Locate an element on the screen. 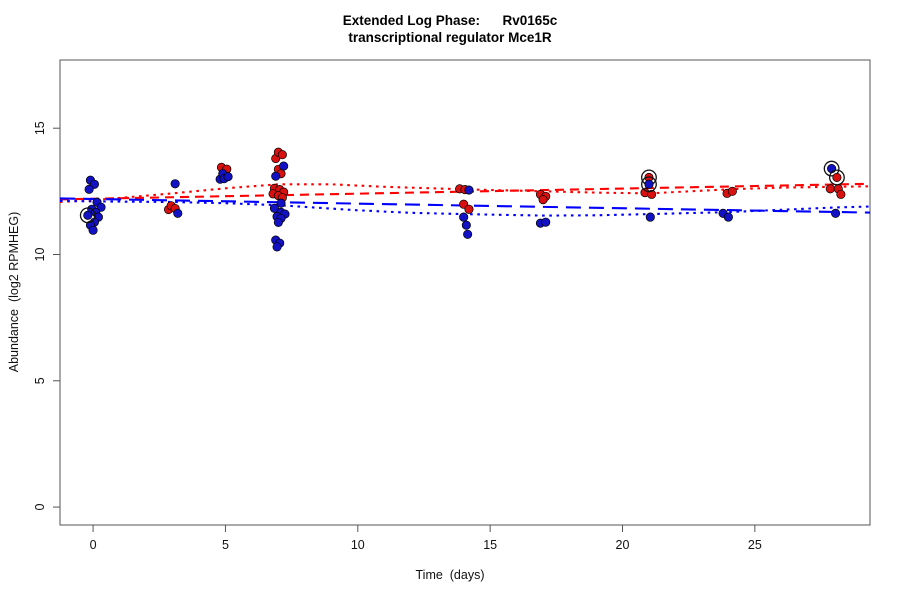  x-tick-label: 5 is located at coordinates (225, 545).